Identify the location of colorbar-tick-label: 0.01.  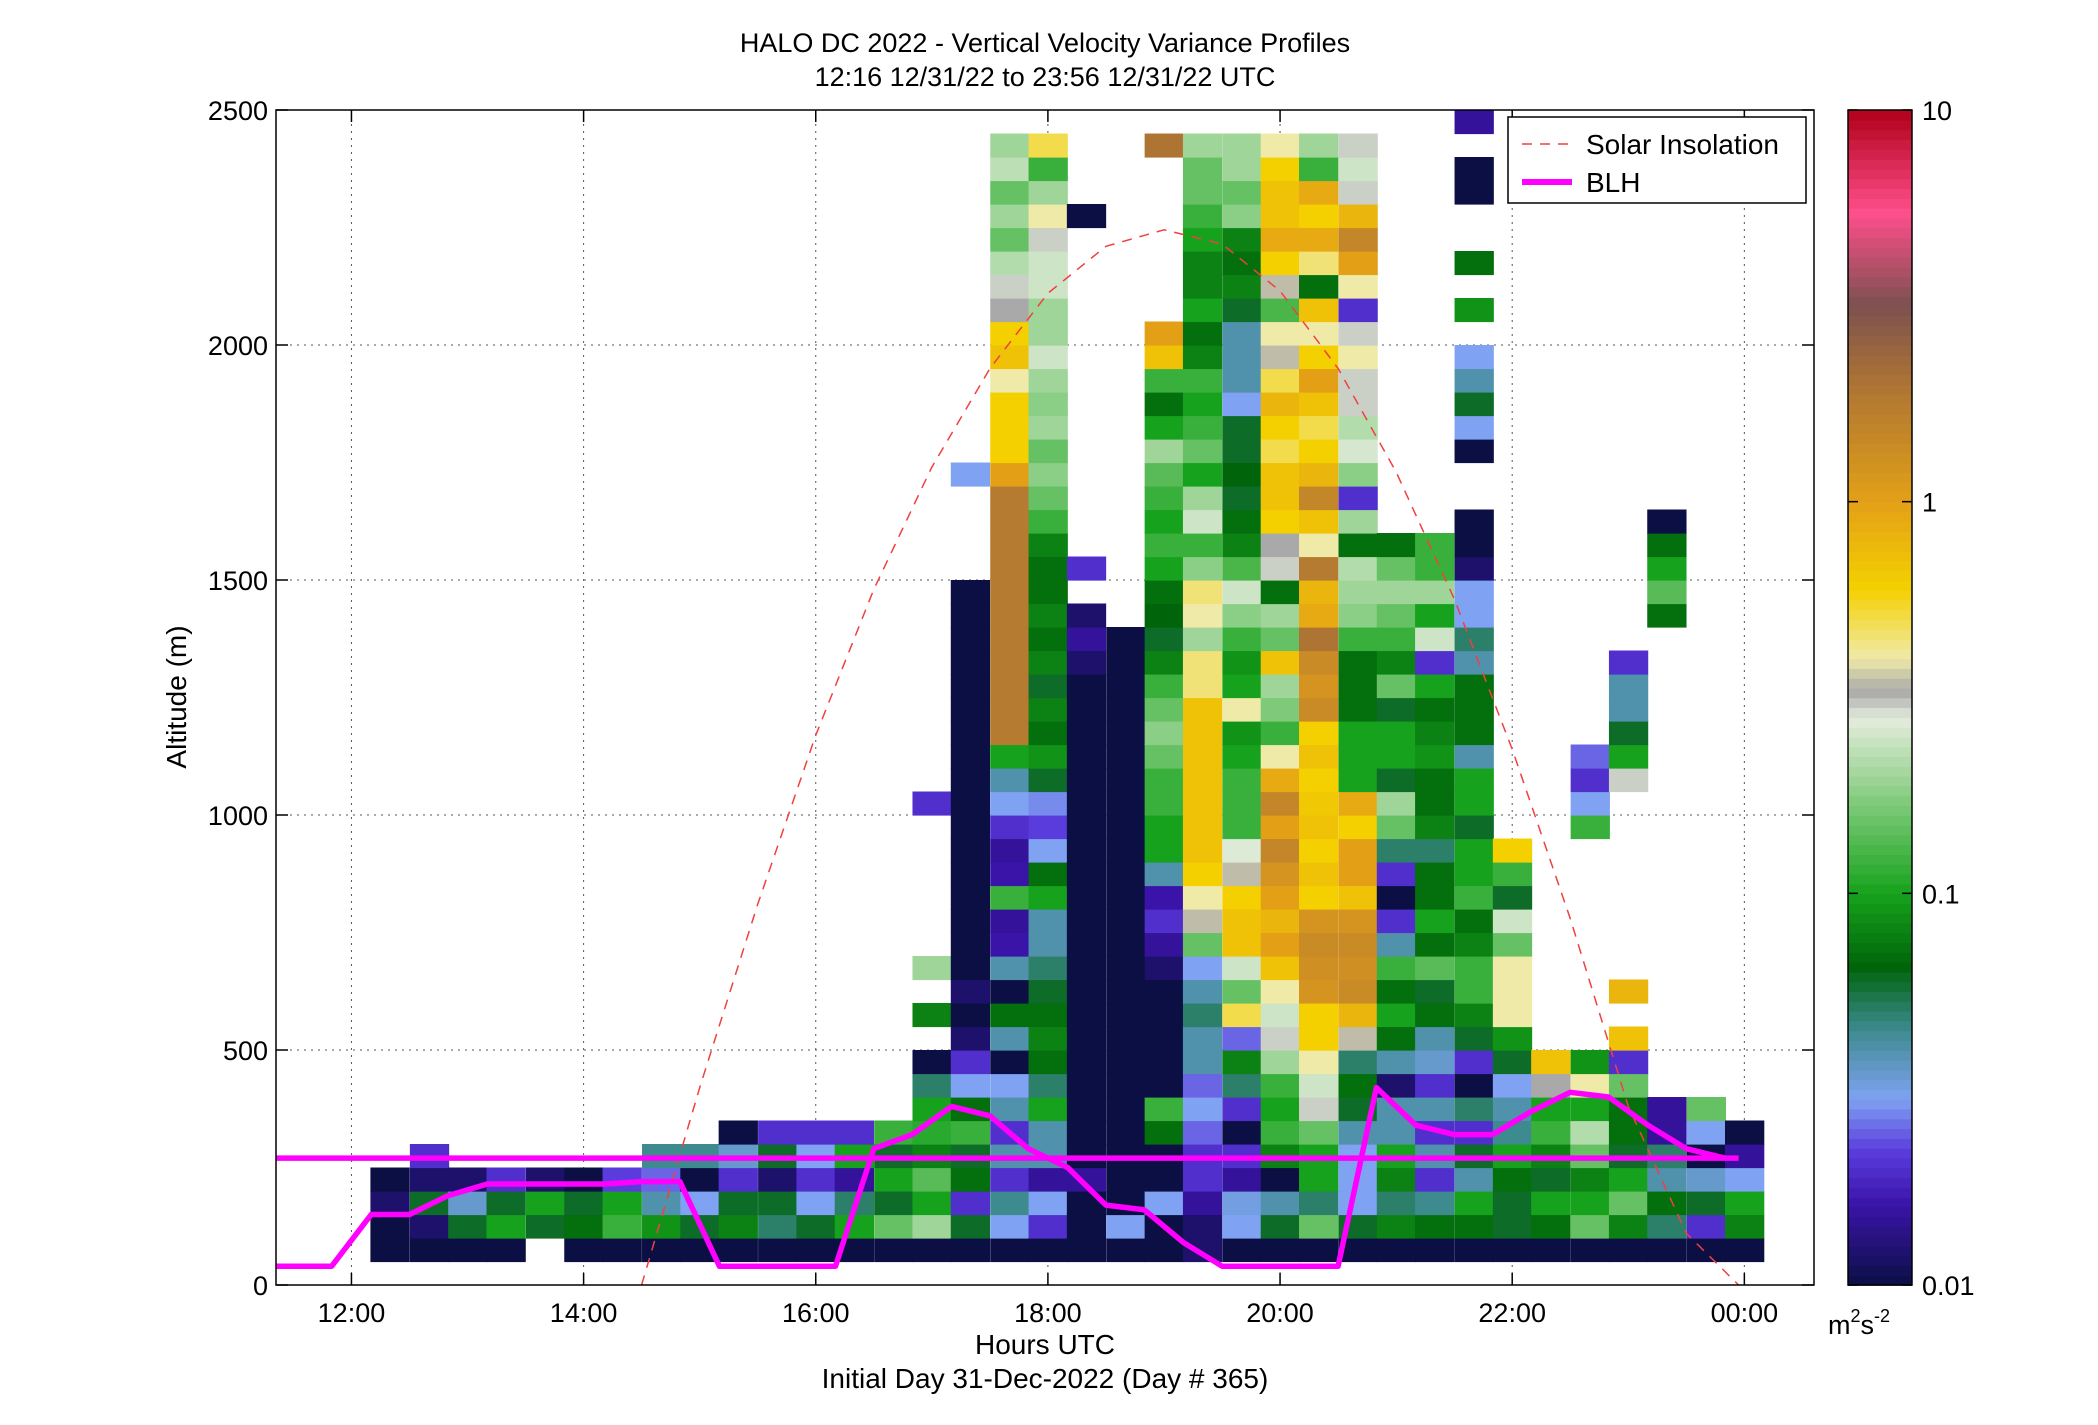
(1948, 1286).